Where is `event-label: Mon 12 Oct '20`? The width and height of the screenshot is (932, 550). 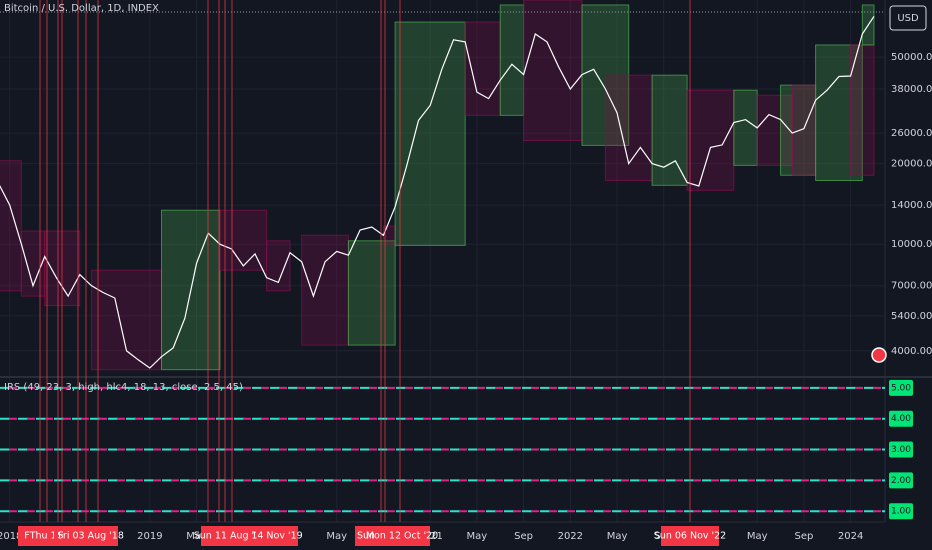 event-label: Mon 12 Oct '20 is located at coordinates (402, 536).